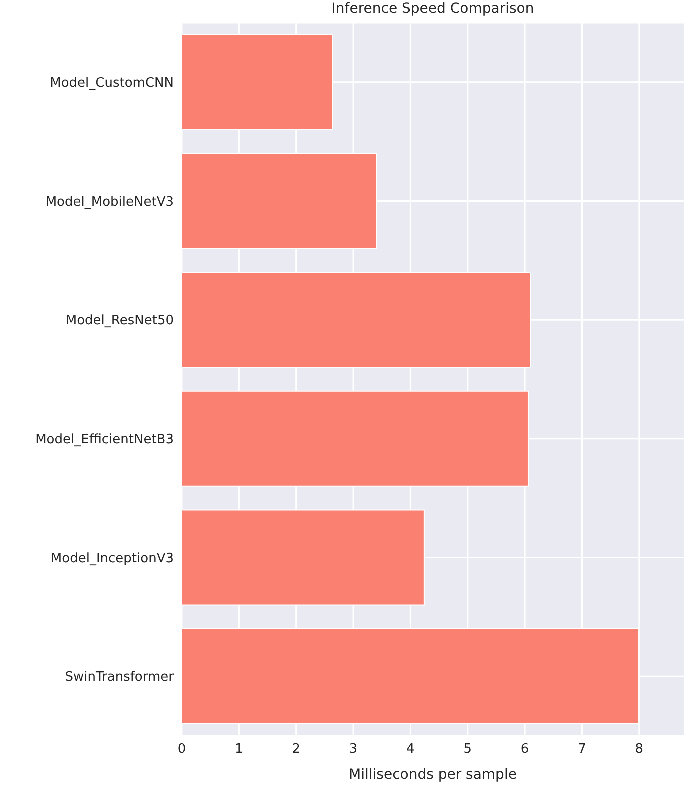  Describe the element at coordinates (105, 440) in the screenshot. I see `y-tick-label: Model_EfficientNetB3` at that location.